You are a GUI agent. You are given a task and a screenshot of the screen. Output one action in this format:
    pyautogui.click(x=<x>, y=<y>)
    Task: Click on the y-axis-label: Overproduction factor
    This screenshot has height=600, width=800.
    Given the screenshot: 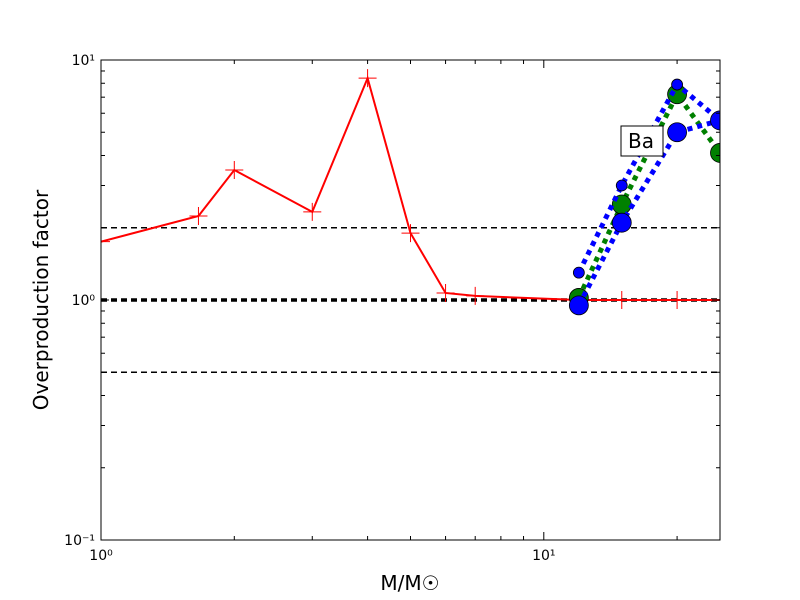 What is the action you would take?
    pyautogui.click(x=41, y=299)
    